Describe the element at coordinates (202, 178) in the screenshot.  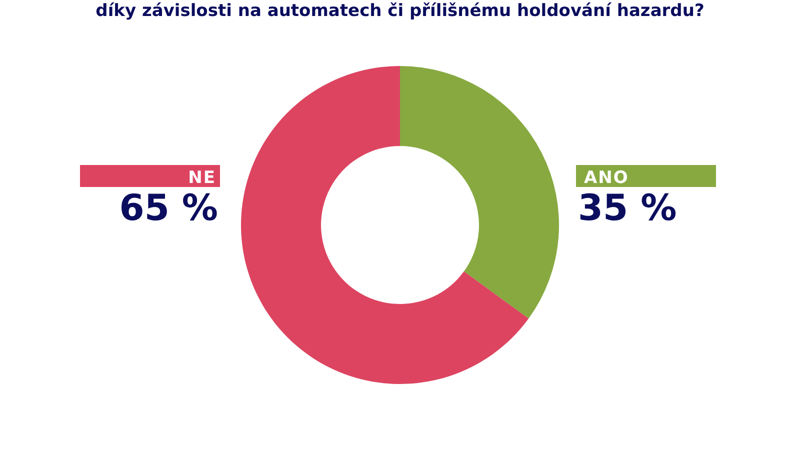
I see `slice-label: NE` at that location.